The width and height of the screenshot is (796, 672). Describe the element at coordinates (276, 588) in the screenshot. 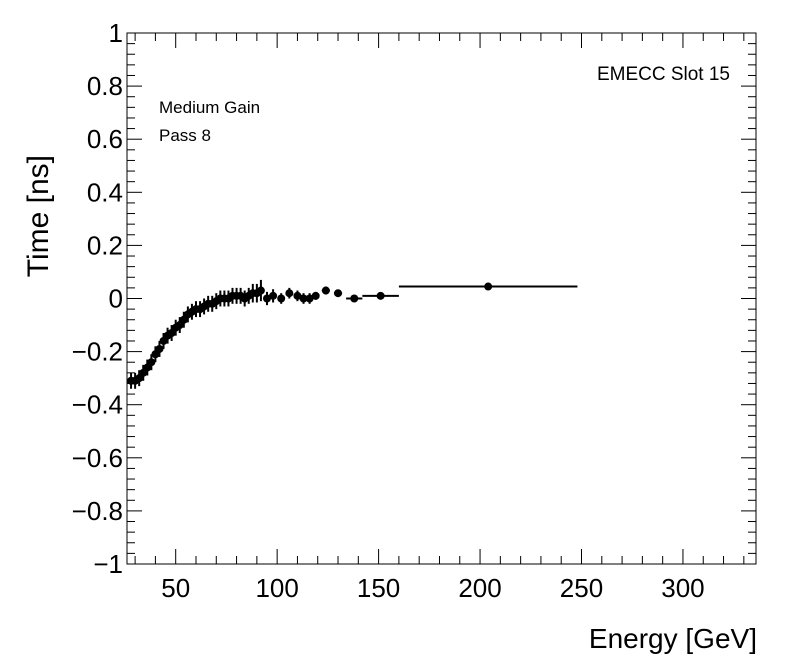

I see `x-tick-label: 100` at that location.